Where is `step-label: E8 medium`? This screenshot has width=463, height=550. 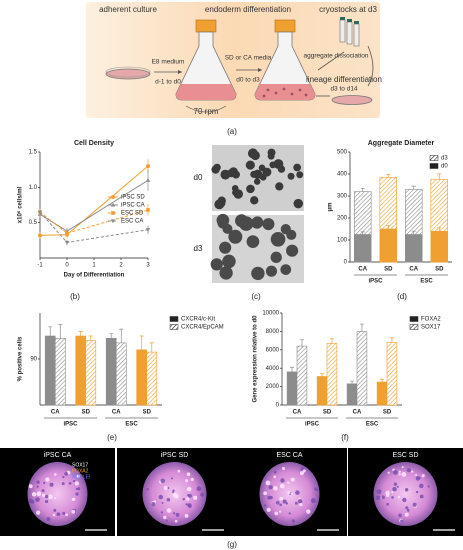
step-label: E8 medium is located at coordinates (168, 62).